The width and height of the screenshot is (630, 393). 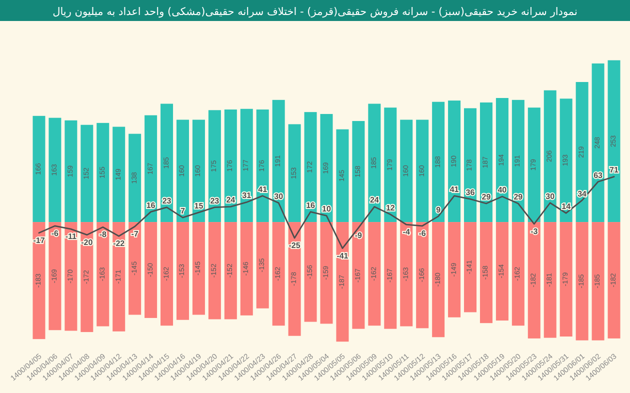 I want to click on data-label: 34, so click(x=583, y=193).